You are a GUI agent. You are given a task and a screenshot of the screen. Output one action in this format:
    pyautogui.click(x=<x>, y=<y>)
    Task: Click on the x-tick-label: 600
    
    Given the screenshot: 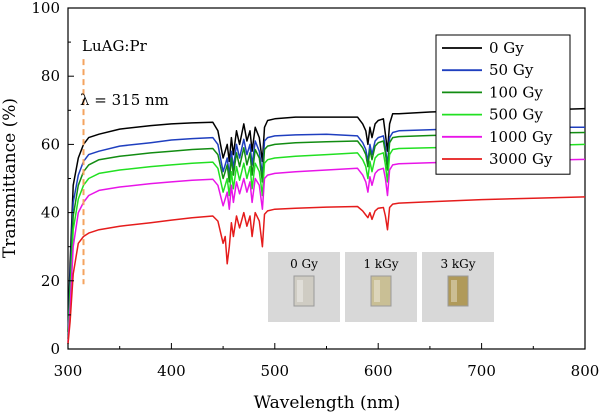 What is the action you would take?
    pyautogui.click(x=378, y=371)
    